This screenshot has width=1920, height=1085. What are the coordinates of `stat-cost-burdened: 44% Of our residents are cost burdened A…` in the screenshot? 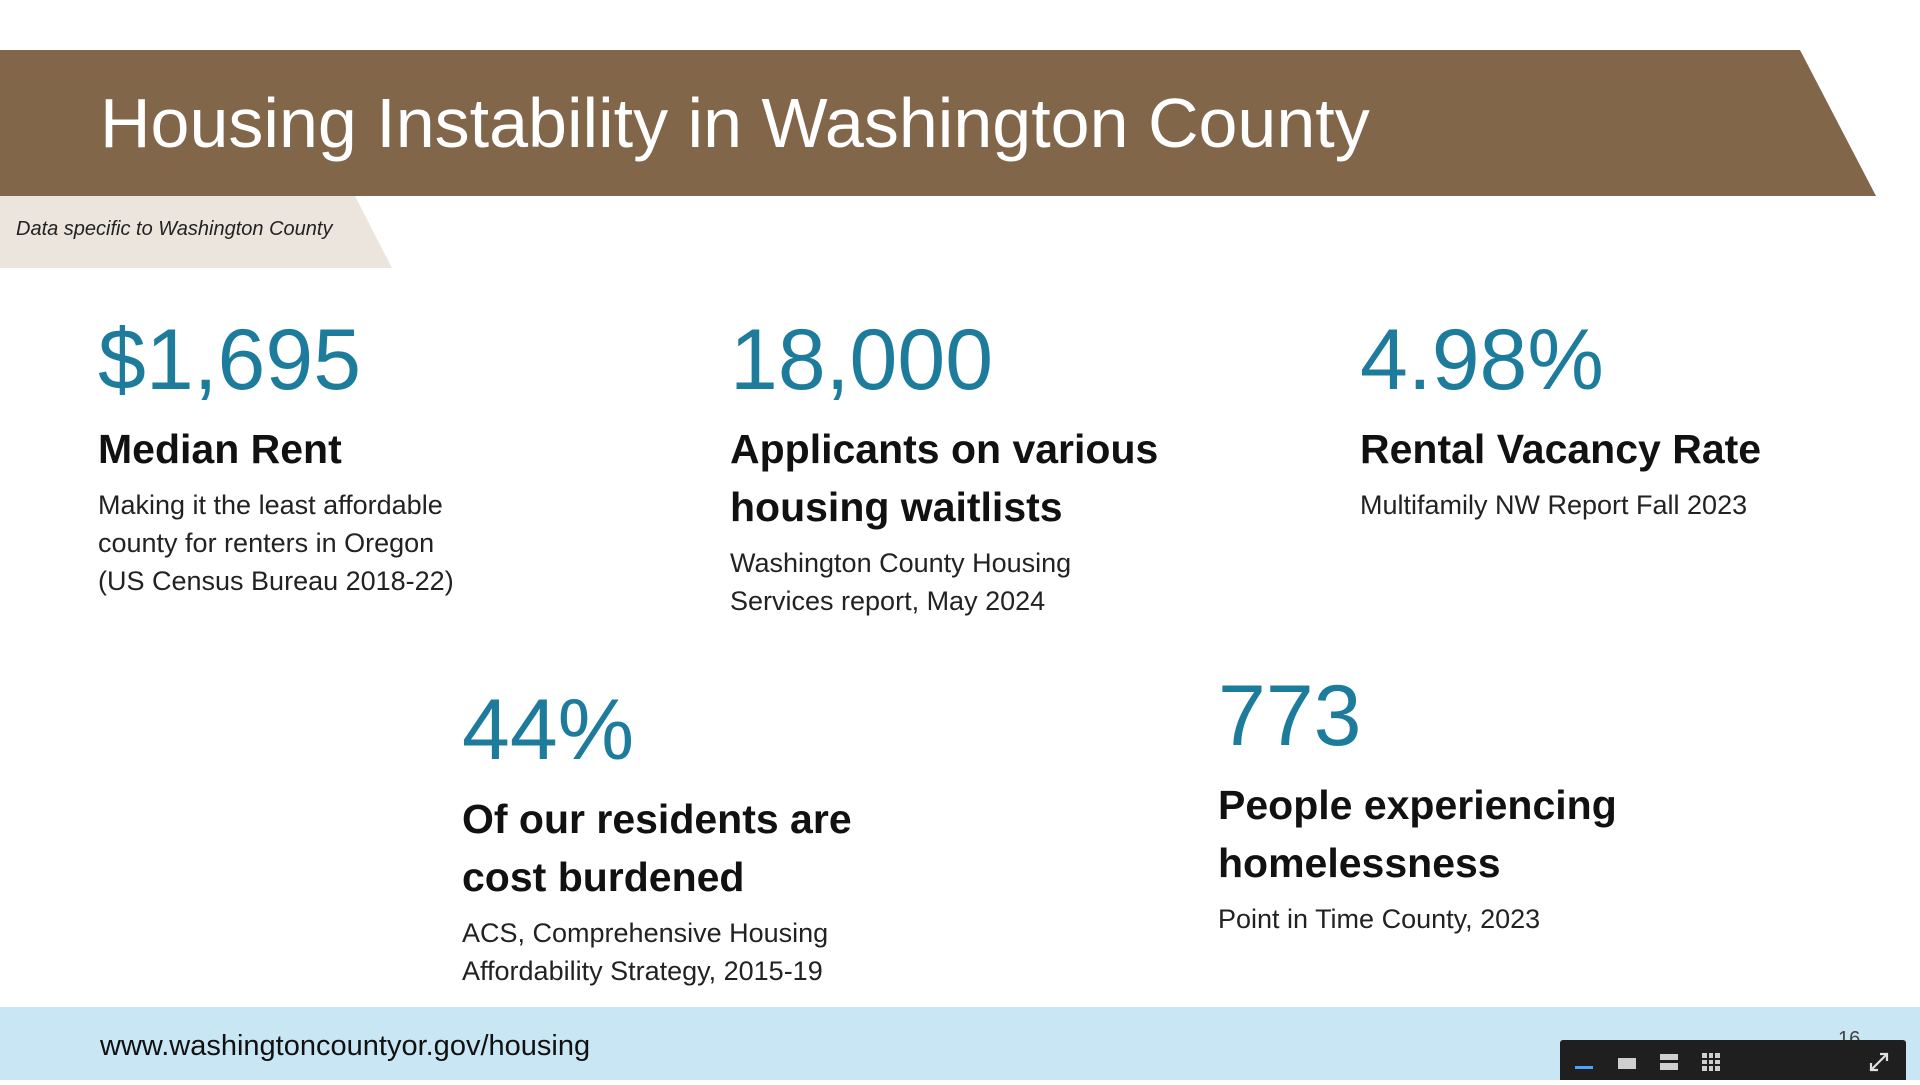 It's located at (742, 835).